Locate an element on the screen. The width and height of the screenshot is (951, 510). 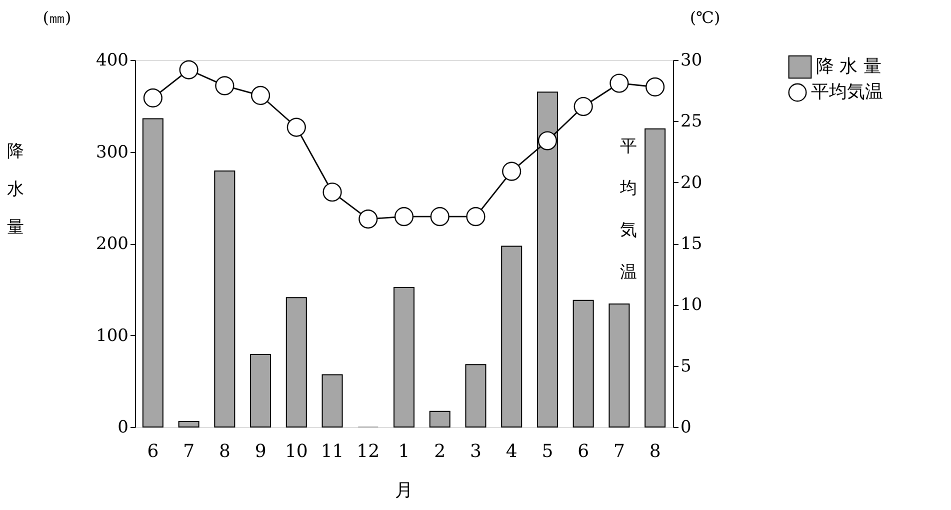
text: (℃) is located at coordinates (705, 17).